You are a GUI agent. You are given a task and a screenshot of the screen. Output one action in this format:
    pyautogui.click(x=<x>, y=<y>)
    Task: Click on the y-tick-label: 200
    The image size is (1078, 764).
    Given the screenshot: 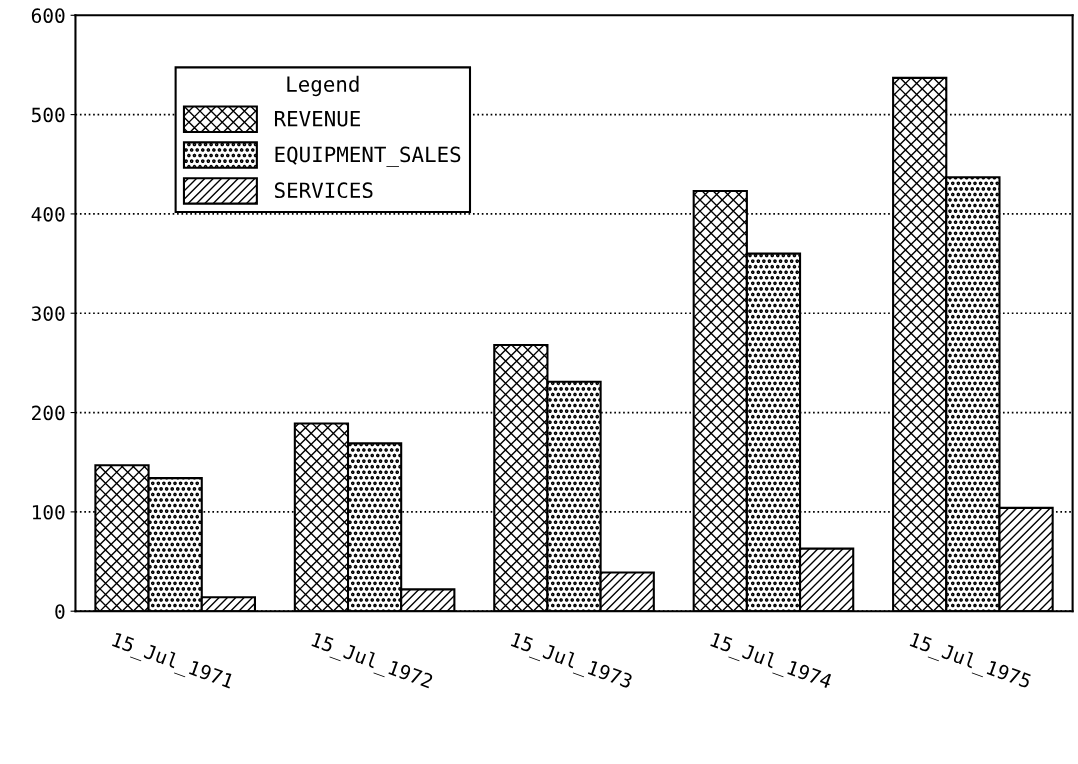 What is the action you would take?
    pyautogui.click(x=48, y=413)
    